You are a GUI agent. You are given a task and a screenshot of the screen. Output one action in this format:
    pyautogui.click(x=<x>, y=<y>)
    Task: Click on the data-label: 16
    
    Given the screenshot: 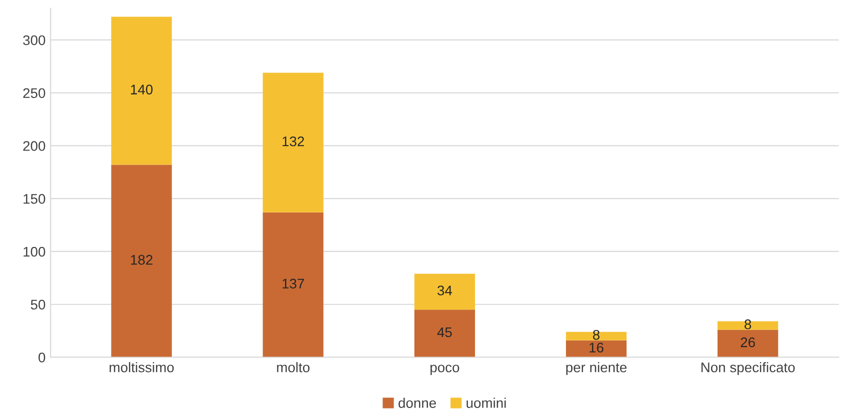 What is the action you would take?
    pyautogui.click(x=597, y=347)
    